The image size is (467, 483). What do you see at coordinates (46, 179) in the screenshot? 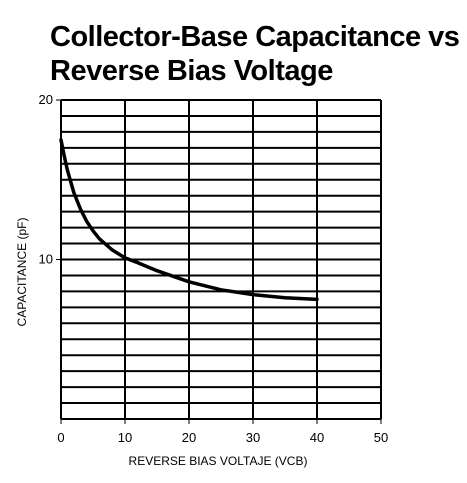
I see `y-tick-labels: 10 20` at bounding box center [46, 179].